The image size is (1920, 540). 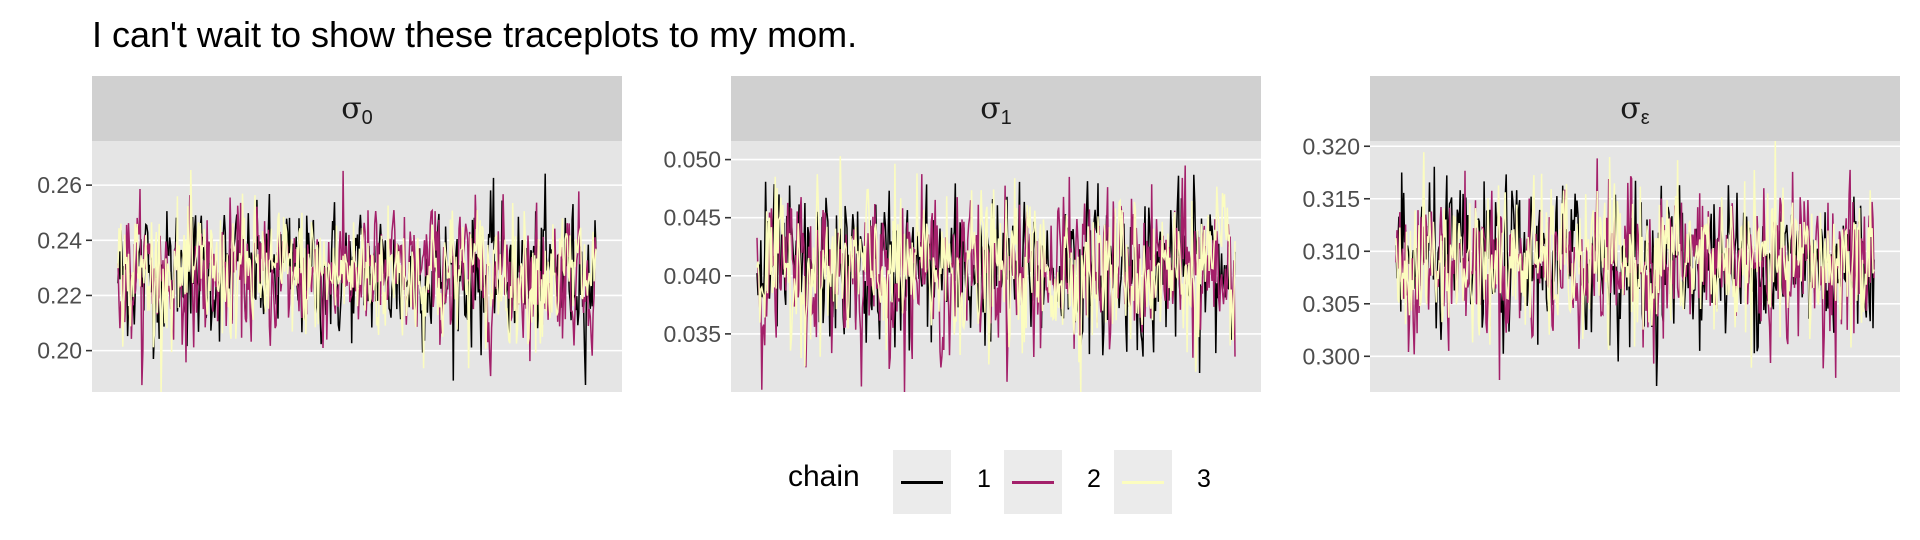 I want to click on legend-label-chain-2: 2, so click(x=1094, y=479).